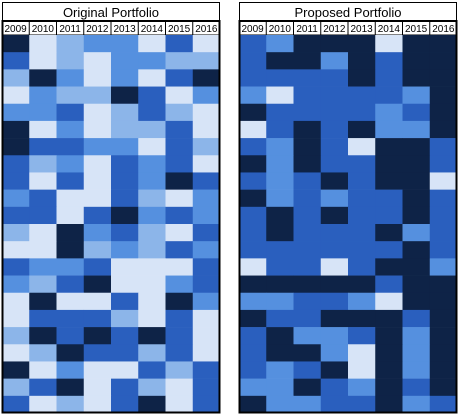 The height and width of the screenshot is (415, 459). What do you see at coordinates (416, 29) in the screenshot?
I see `year-label-2015: 2015` at bounding box center [416, 29].